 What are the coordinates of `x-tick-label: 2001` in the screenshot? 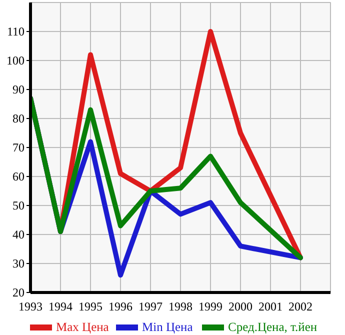 It's located at (270, 307).